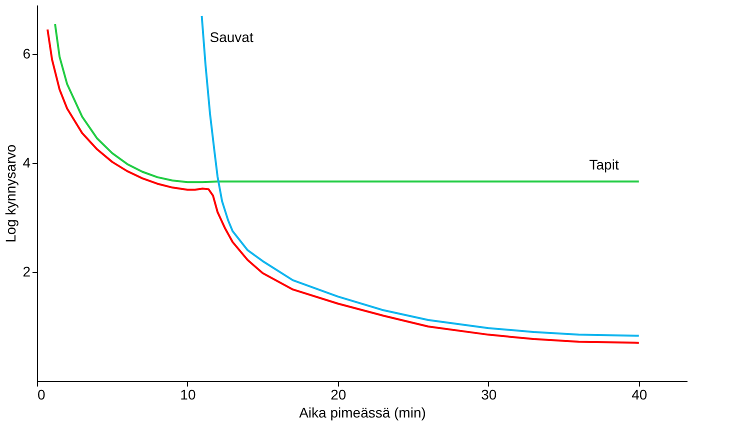 The height and width of the screenshot is (438, 737). What do you see at coordinates (640, 394) in the screenshot?
I see `x-tick-label: 40` at bounding box center [640, 394].